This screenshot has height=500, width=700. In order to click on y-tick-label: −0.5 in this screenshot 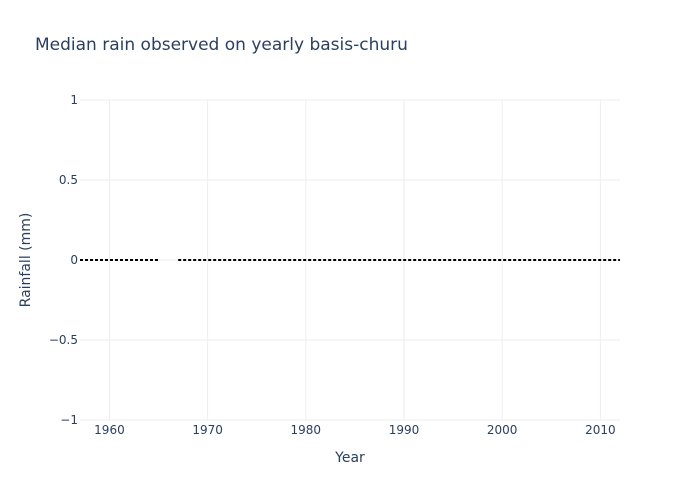, I will do `click(63, 340)`.